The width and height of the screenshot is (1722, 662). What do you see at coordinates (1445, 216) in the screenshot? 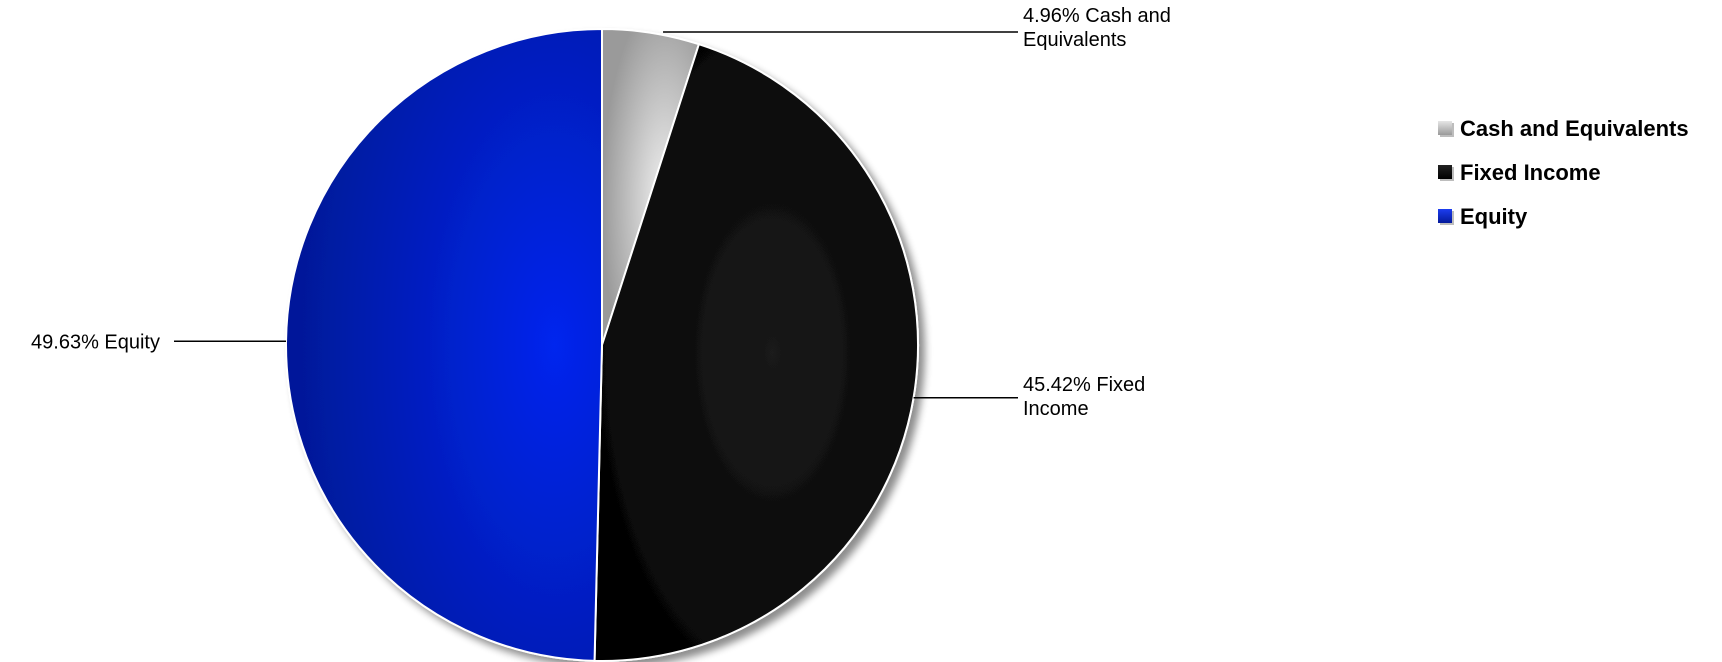
I see `legend-swatch-equity` at bounding box center [1445, 216].